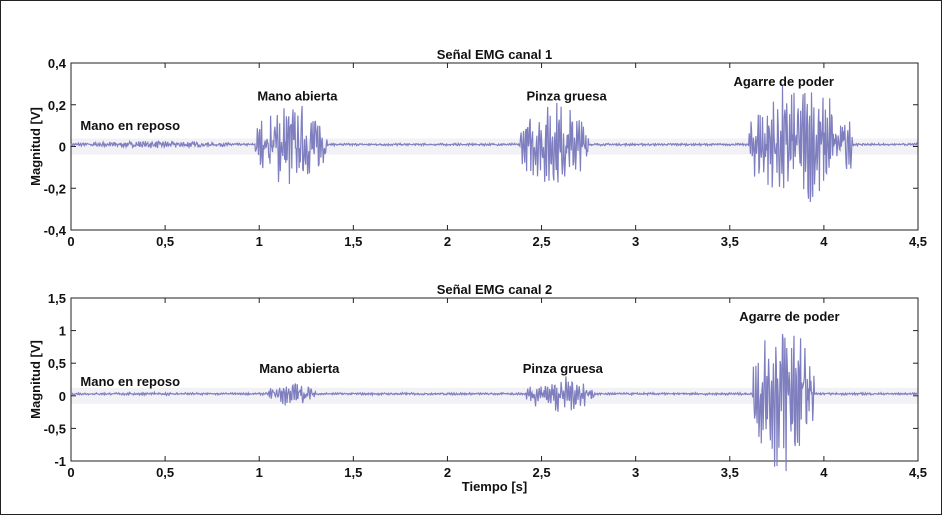 The height and width of the screenshot is (515, 942). I want to click on y-tick-label: -0,2, so click(55, 188).